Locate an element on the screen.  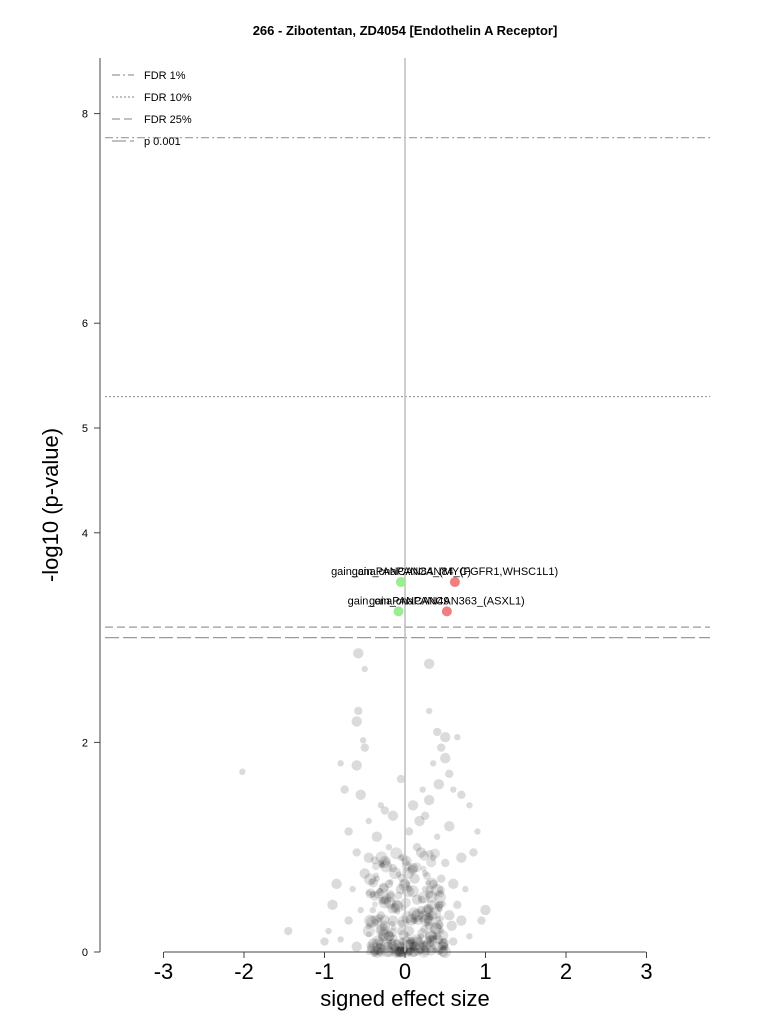
x-tick-label: 1 is located at coordinates (485, 971).